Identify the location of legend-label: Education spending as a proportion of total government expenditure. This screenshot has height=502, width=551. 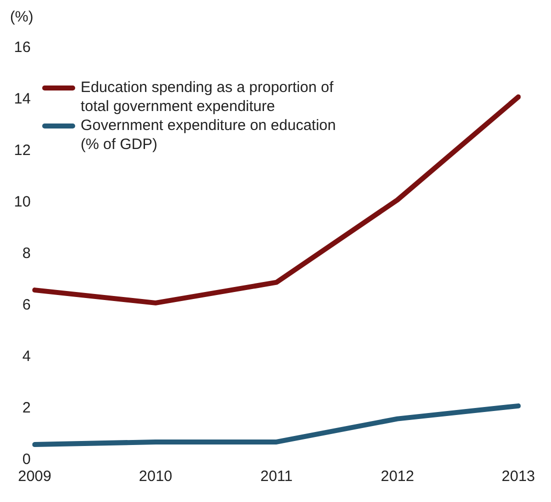
(207, 97).